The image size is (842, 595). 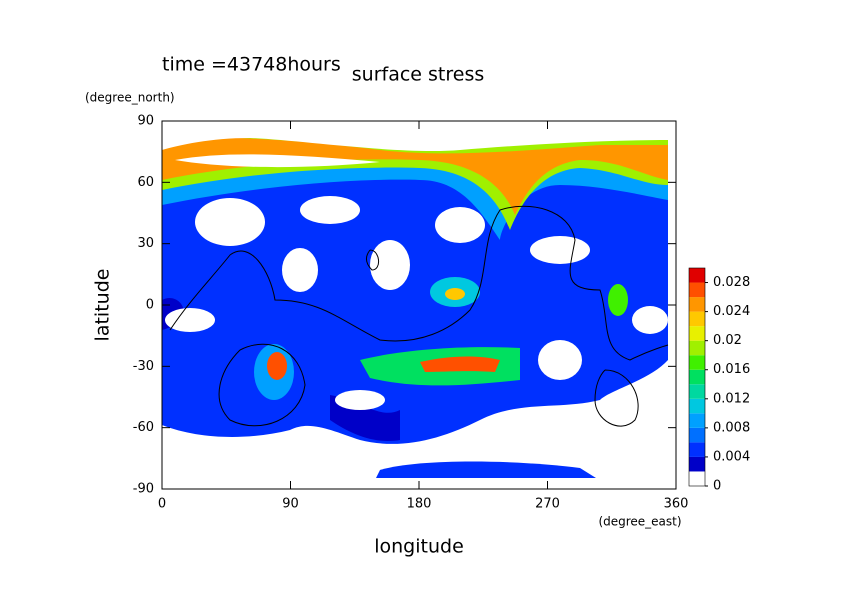 I want to click on y-tick-label: 90, so click(x=145, y=121).